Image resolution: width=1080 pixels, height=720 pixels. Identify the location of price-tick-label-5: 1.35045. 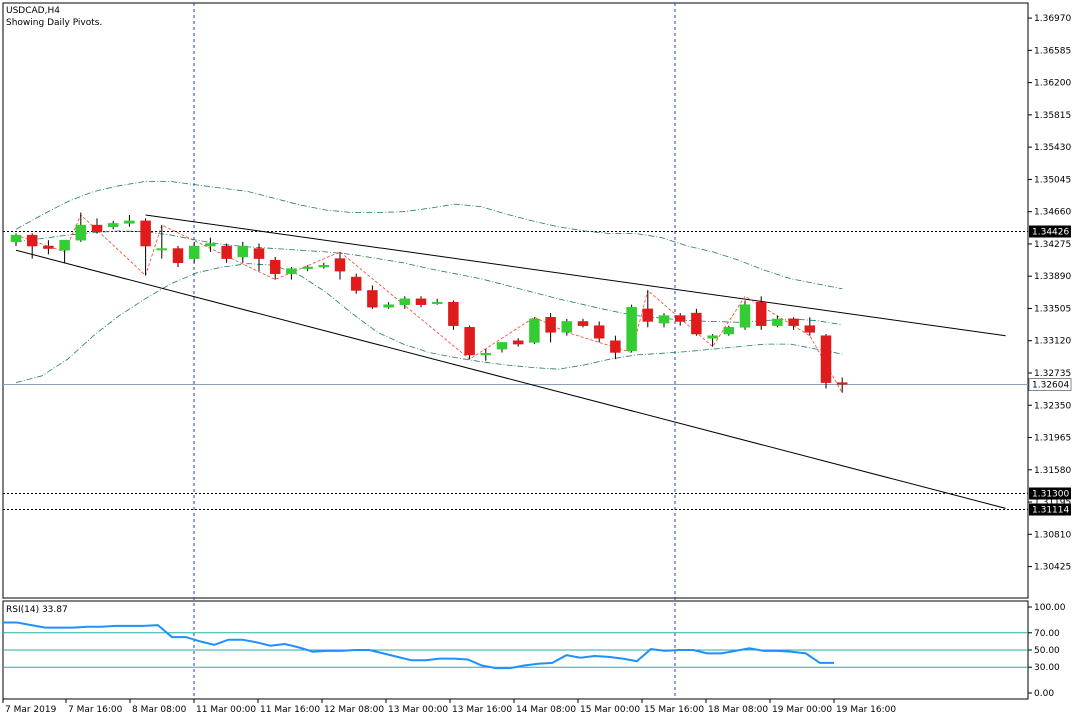
(1052, 180).